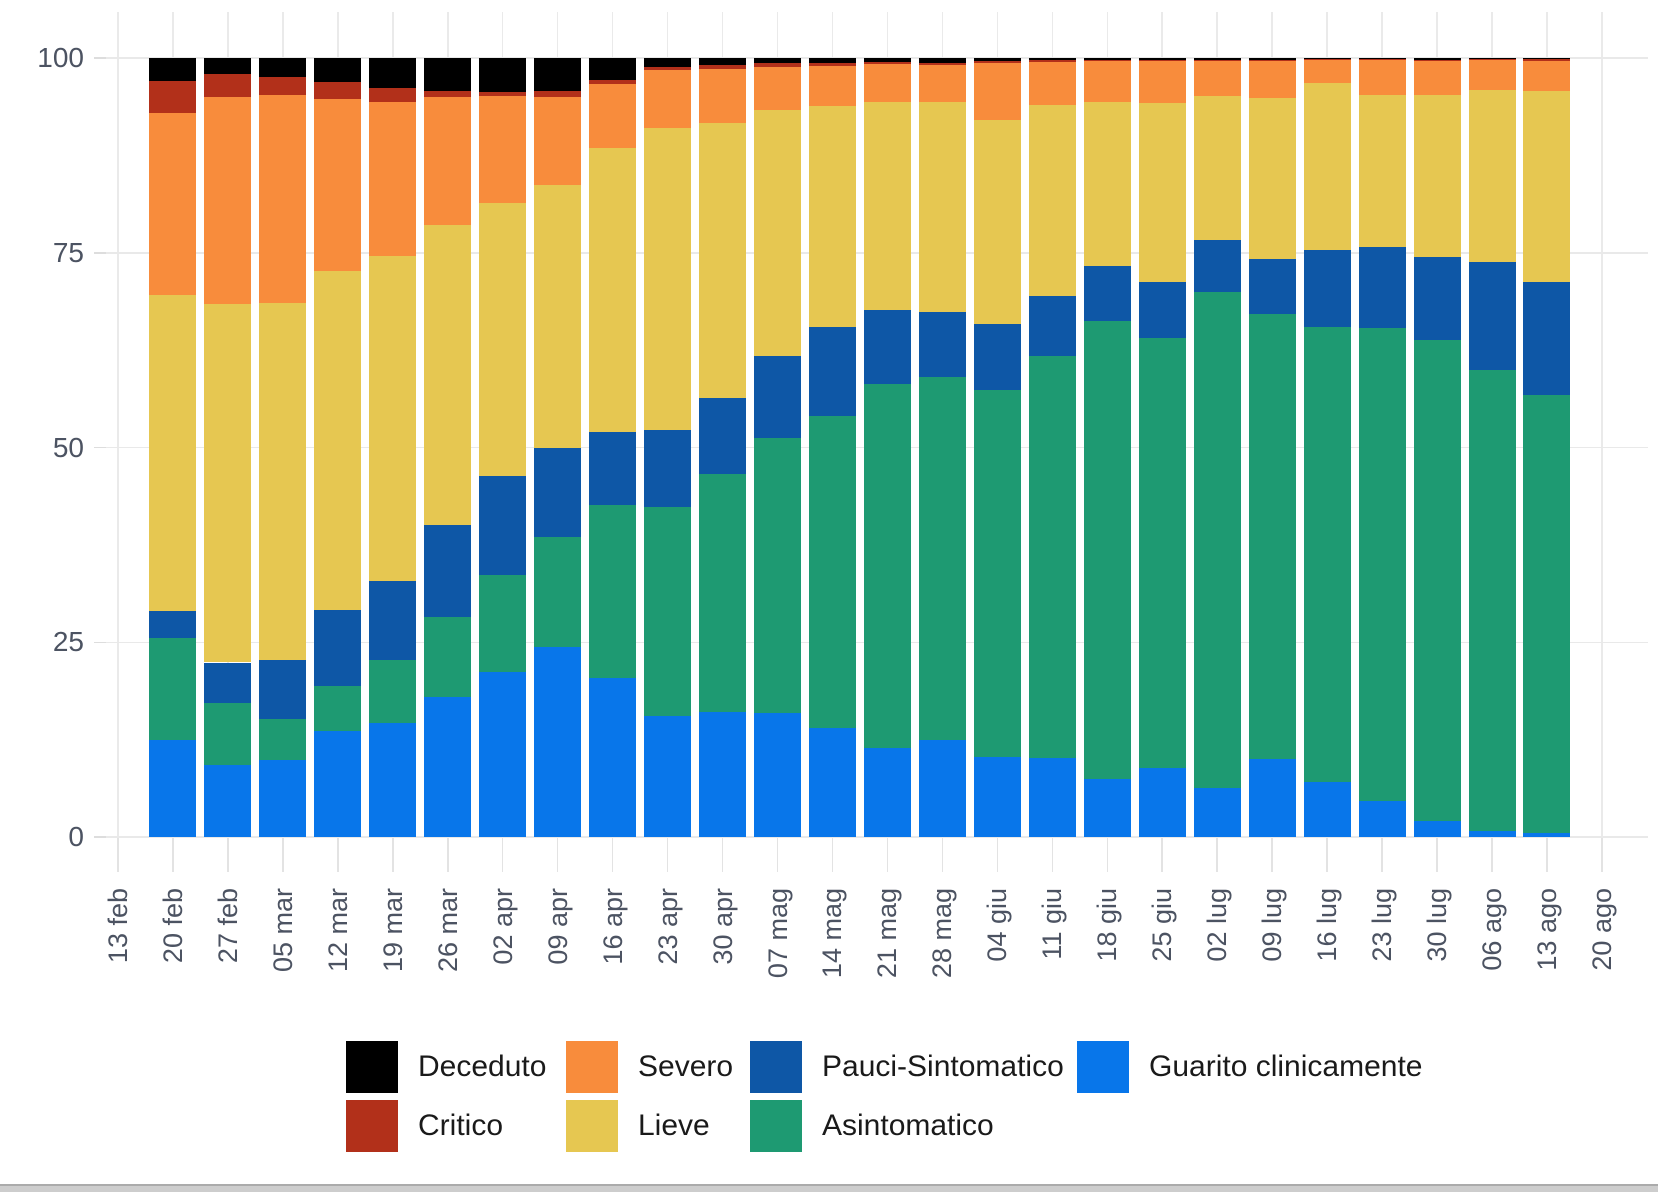 The height and width of the screenshot is (1192, 1658). What do you see at coordinates (1217, 447) in the screenshot?
I see `bar-02-lug` at bounding box center [1217, 447].